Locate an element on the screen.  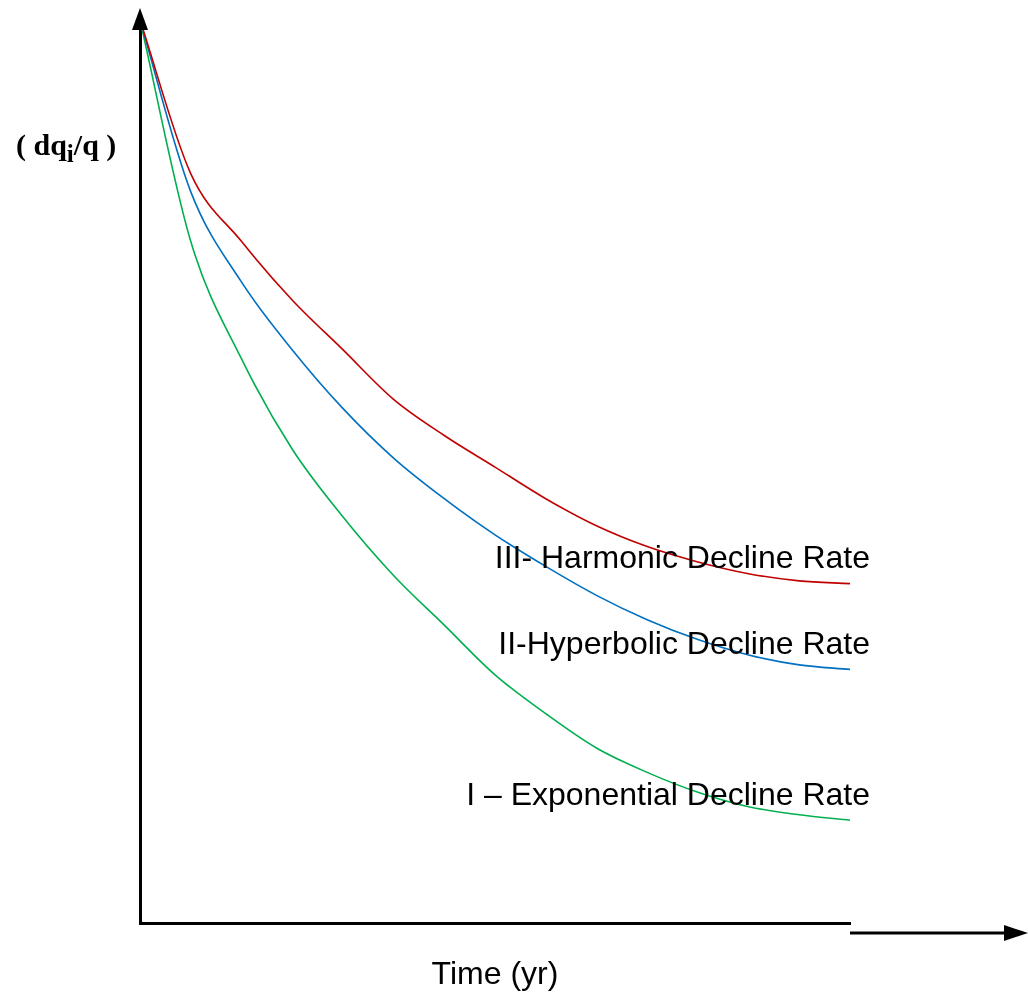
y-axis-title: ( dq$_{i}$/q ) is located at coordinates (66, 148).